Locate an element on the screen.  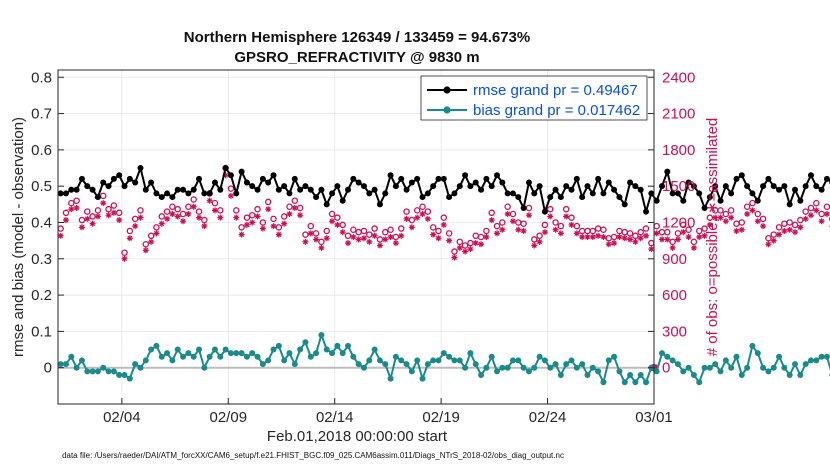
y2-tick-label: 900 is located at coordinates (674, 259).